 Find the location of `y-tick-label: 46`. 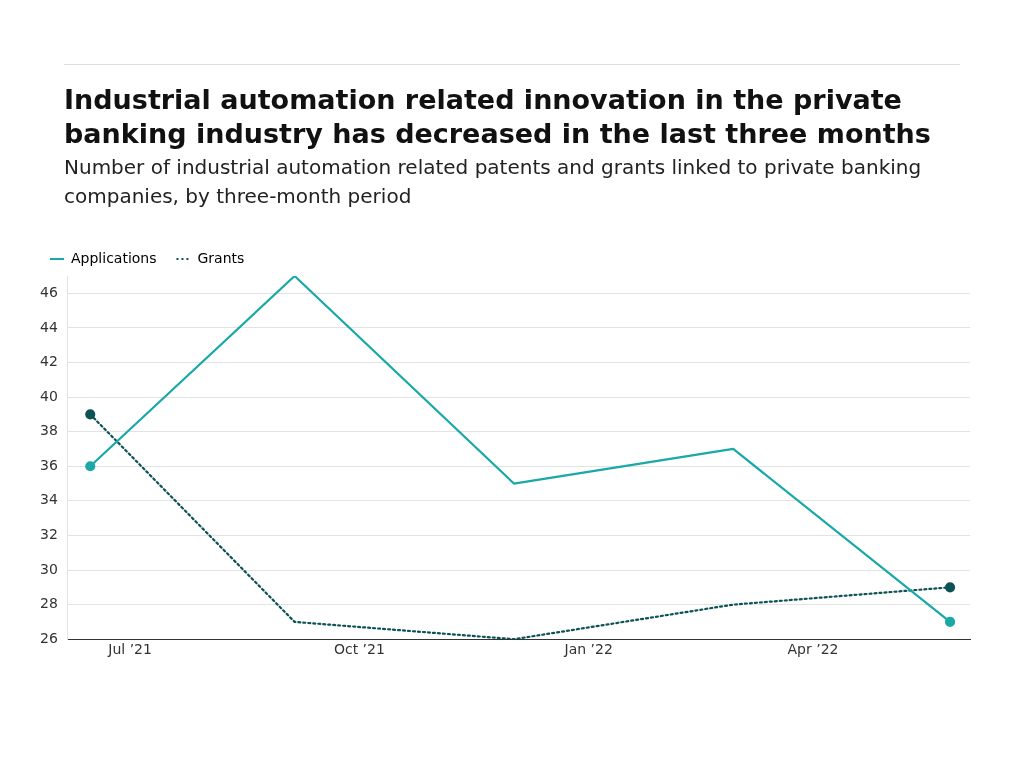

y-tick-label: 46 is located at coordinates (48, 291).